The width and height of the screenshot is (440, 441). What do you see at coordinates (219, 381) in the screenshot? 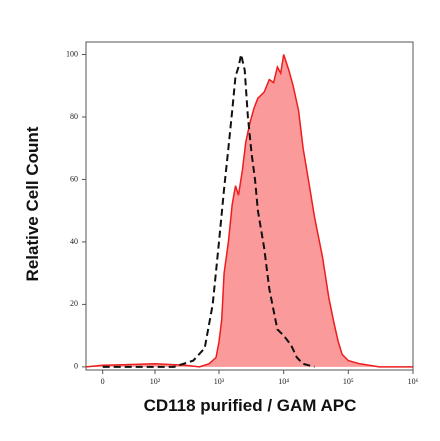
I see `x-tick-label: 10³` at bounding box center [219, 381].